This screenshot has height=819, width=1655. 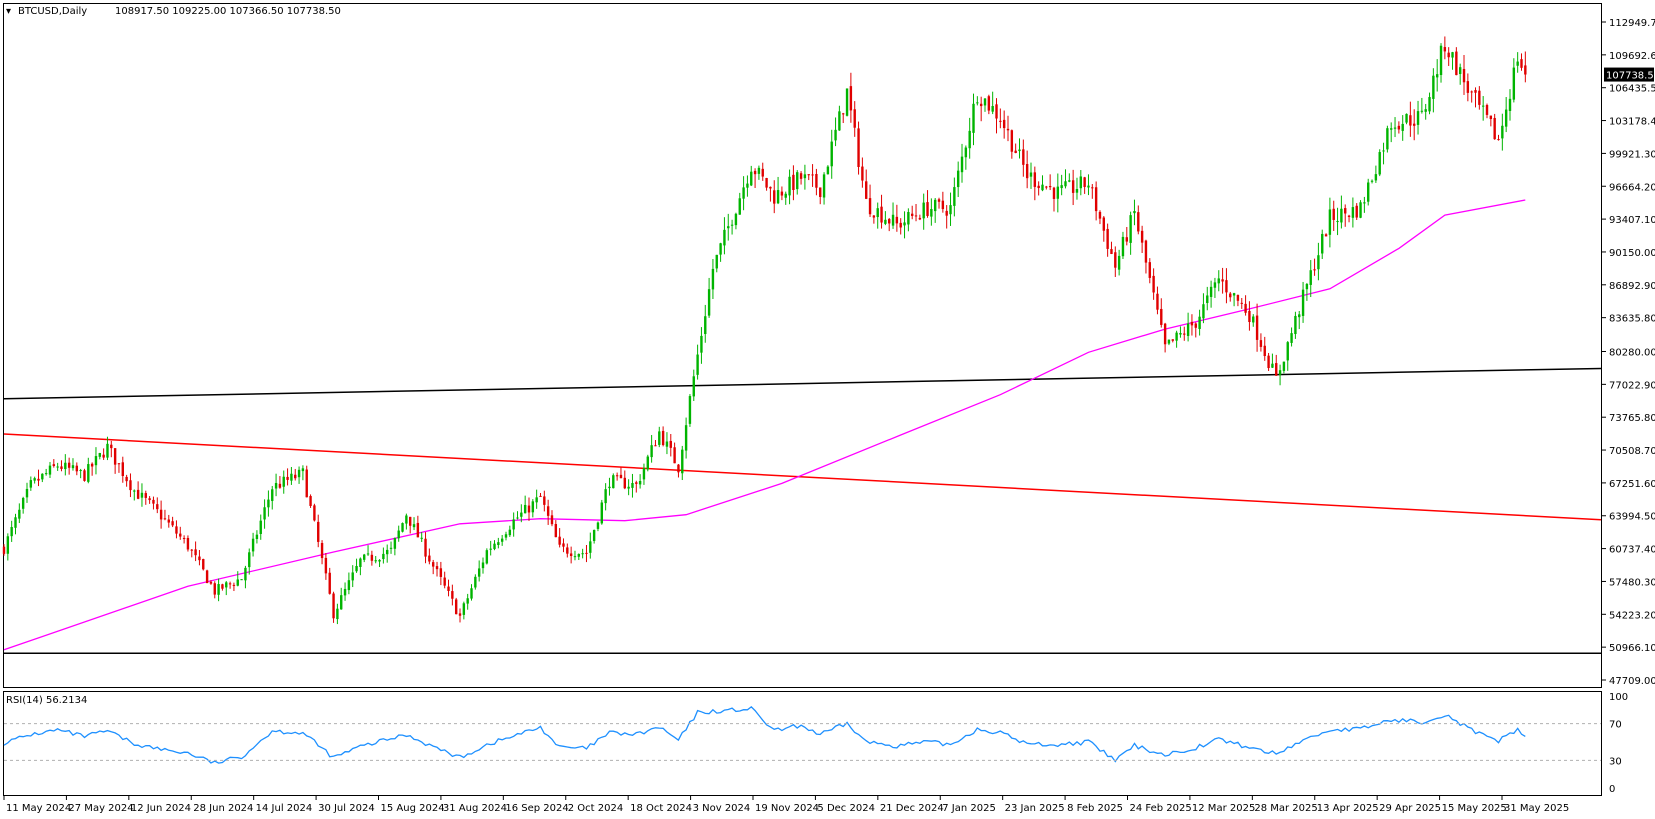 What do you see at coordinates (8, 11) in the screenshot?
I see `chart-header-arrow-icon: ▾` at bounding box center [8, 11].